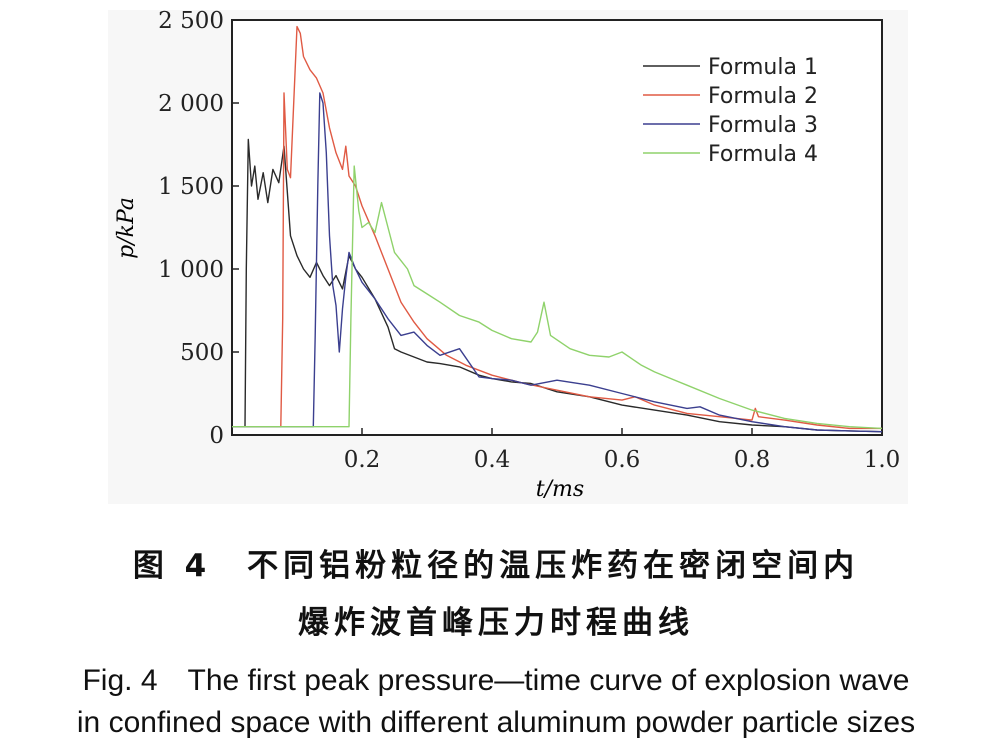  I want to click on legend-label: Formula 1, so click(763, 67).